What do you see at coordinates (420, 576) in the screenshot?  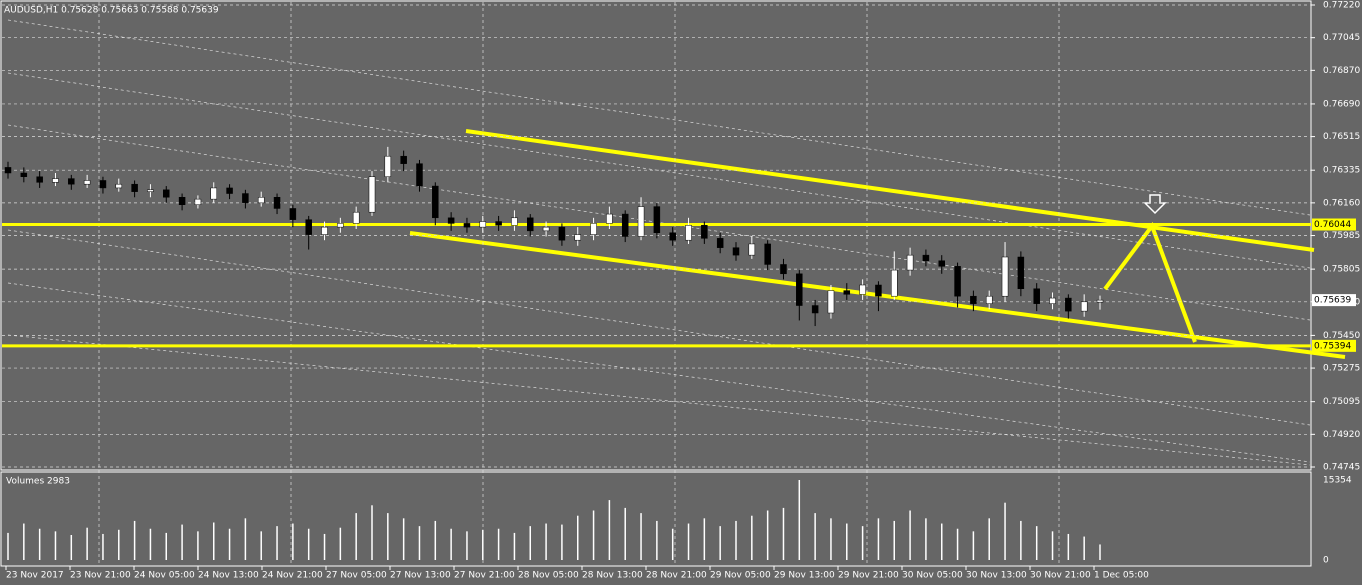 I see `x-tick-label: 27 Nov 13:00` at bounding box center [420, 576].